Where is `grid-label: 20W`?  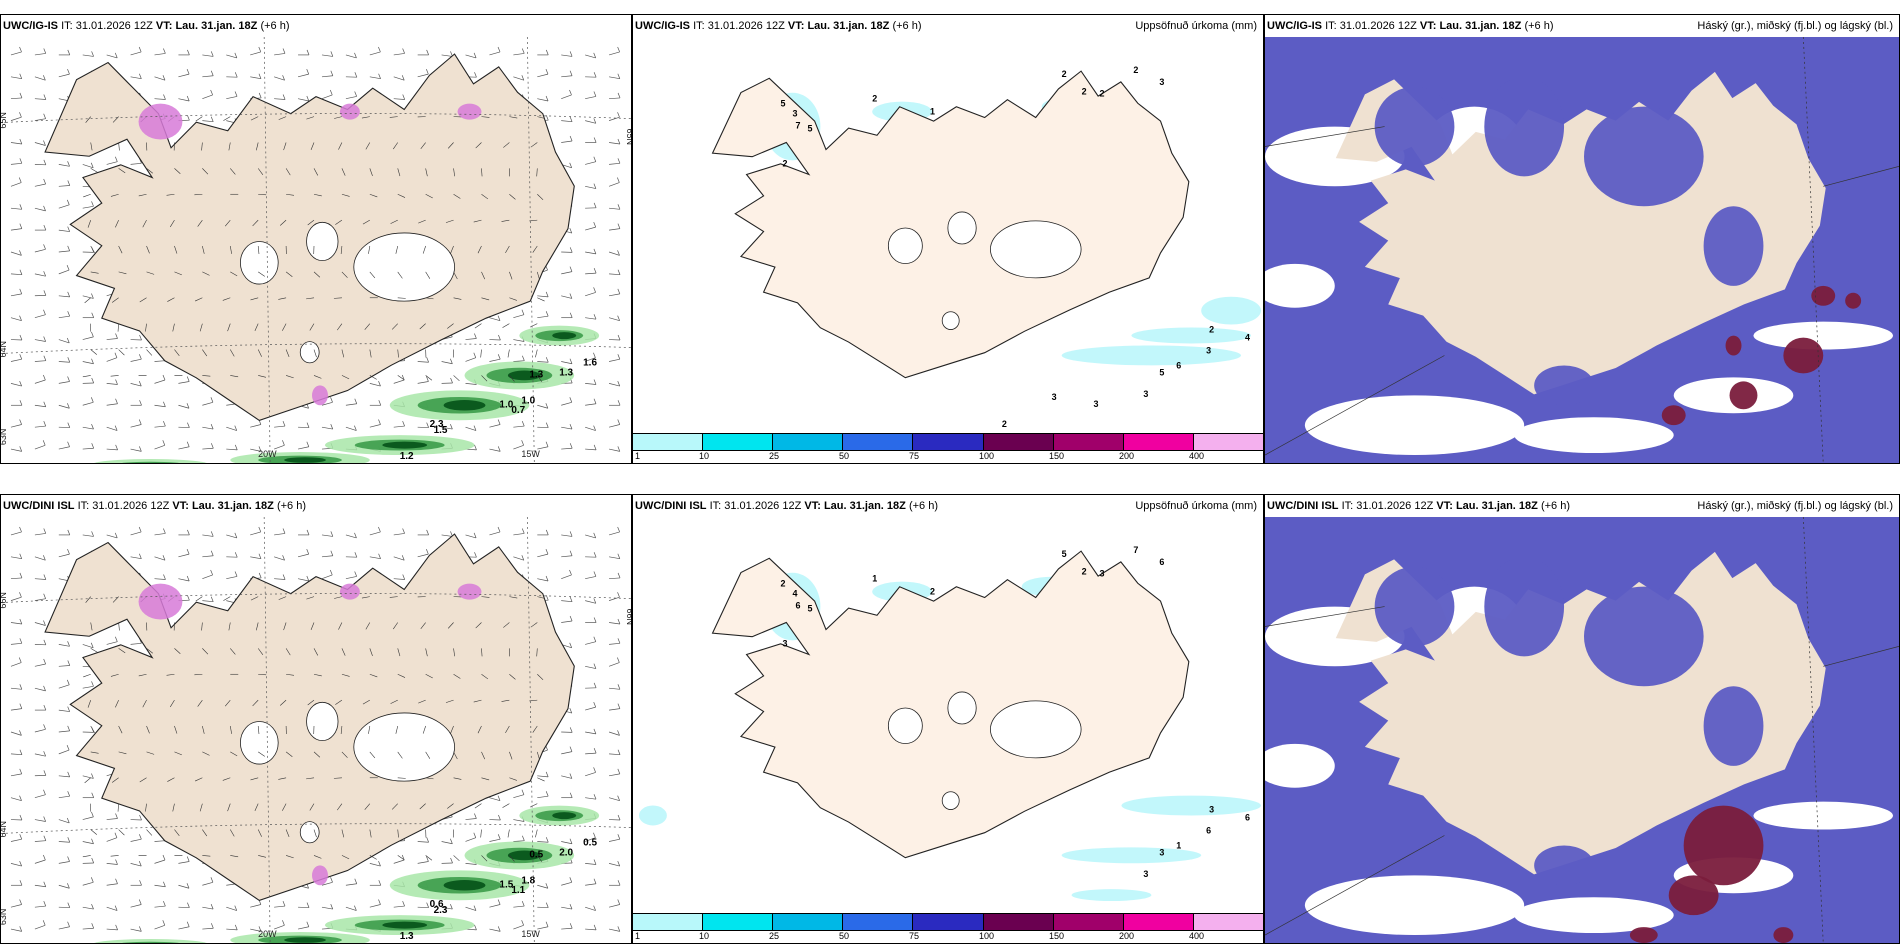 grid-label: 20W is located at coordinates (267, 934).